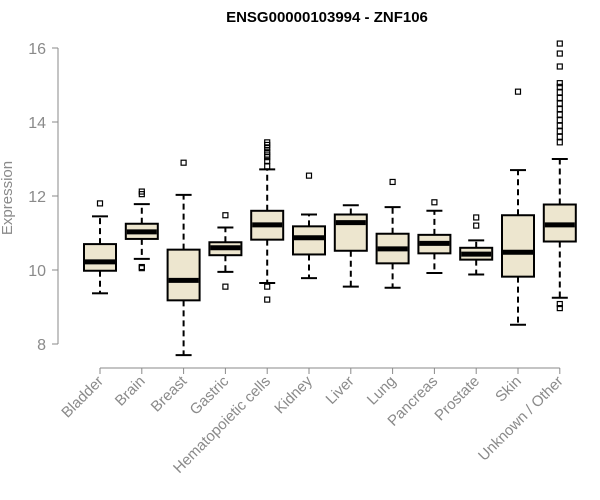 The height and width of the screenshot is (500, 600). I want to click on x-tick-label: Liver, so click(340, 390).